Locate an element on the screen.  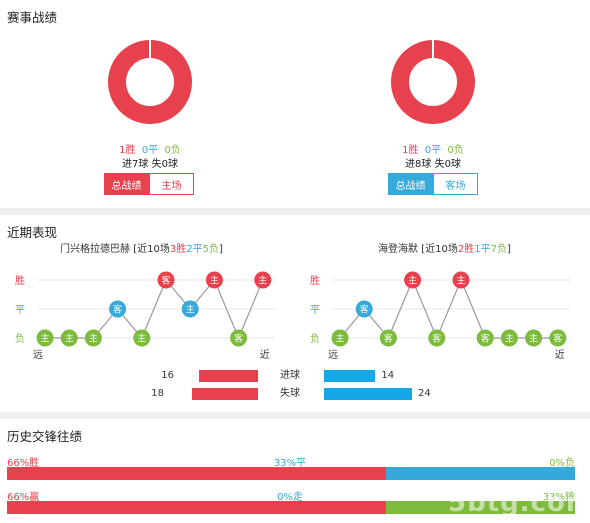
left-record-donut is located at coordinates (150, 82).